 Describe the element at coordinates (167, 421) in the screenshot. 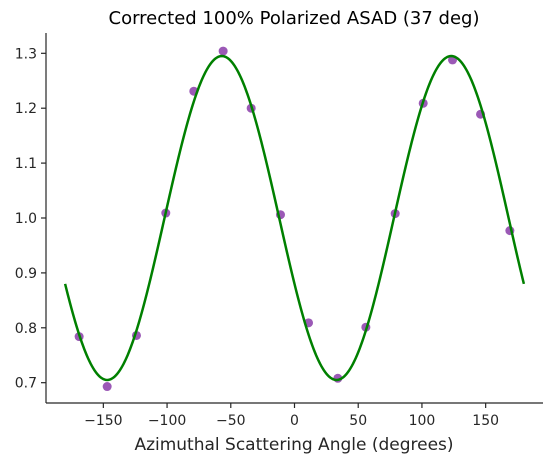

I see `x-tick-label: −100` at that location.